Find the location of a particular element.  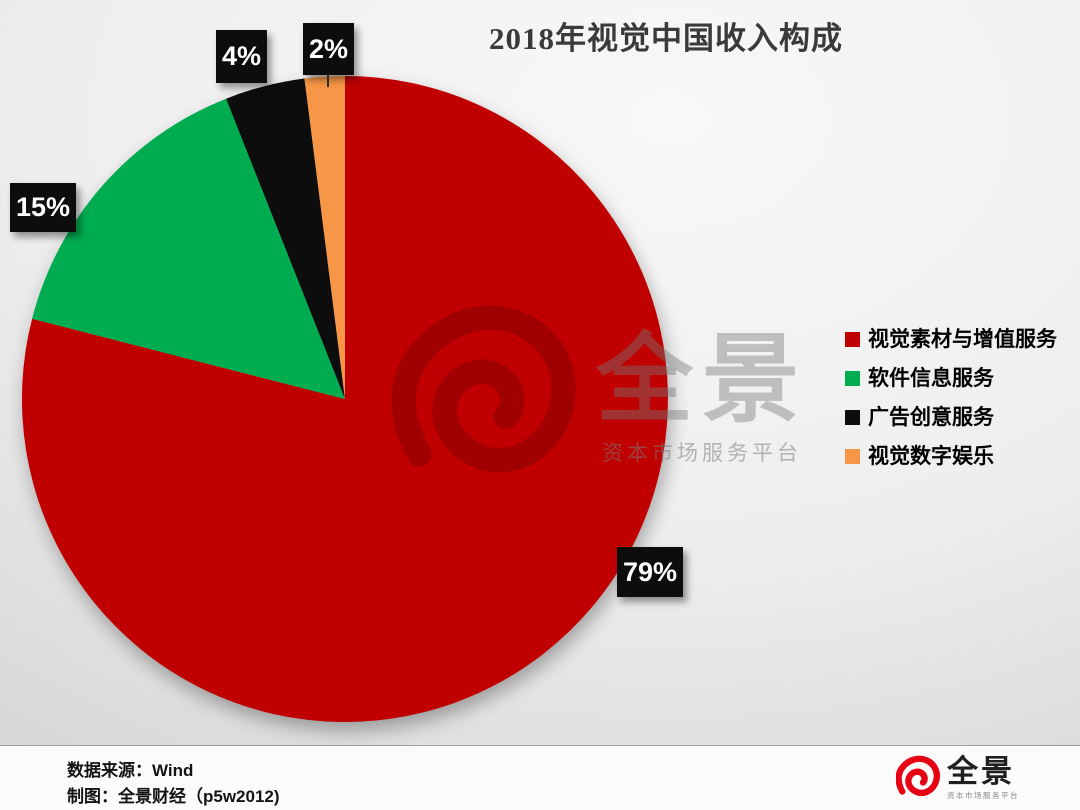

legend-item-0: 视觉素材与增值服务 is located at coordinates (951, 339).